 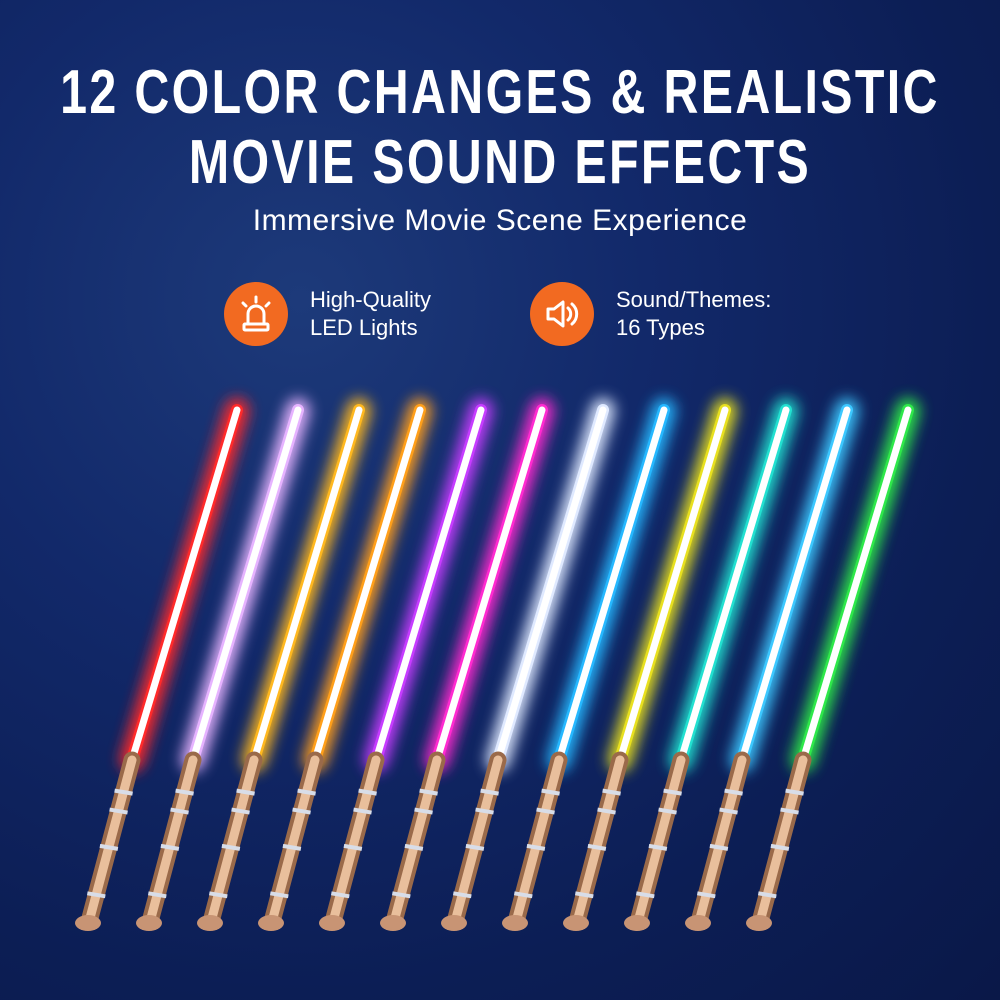 What do you see at coordinates (371, 299) in the screenshot?
I see `feature-led-line-1: High-Quality` at bounding box center [371, 299].